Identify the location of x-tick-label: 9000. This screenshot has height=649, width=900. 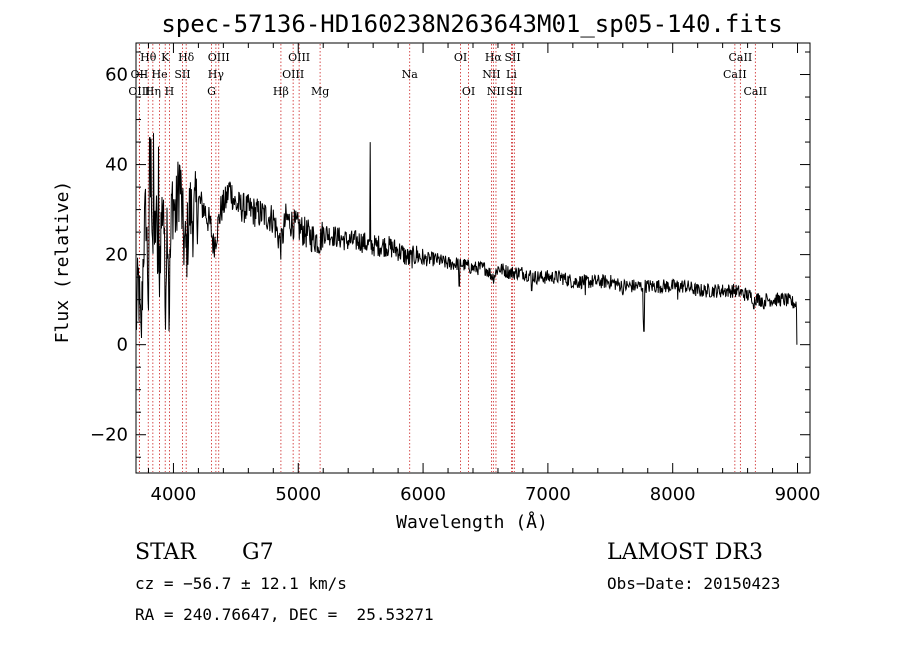
(798, 494).